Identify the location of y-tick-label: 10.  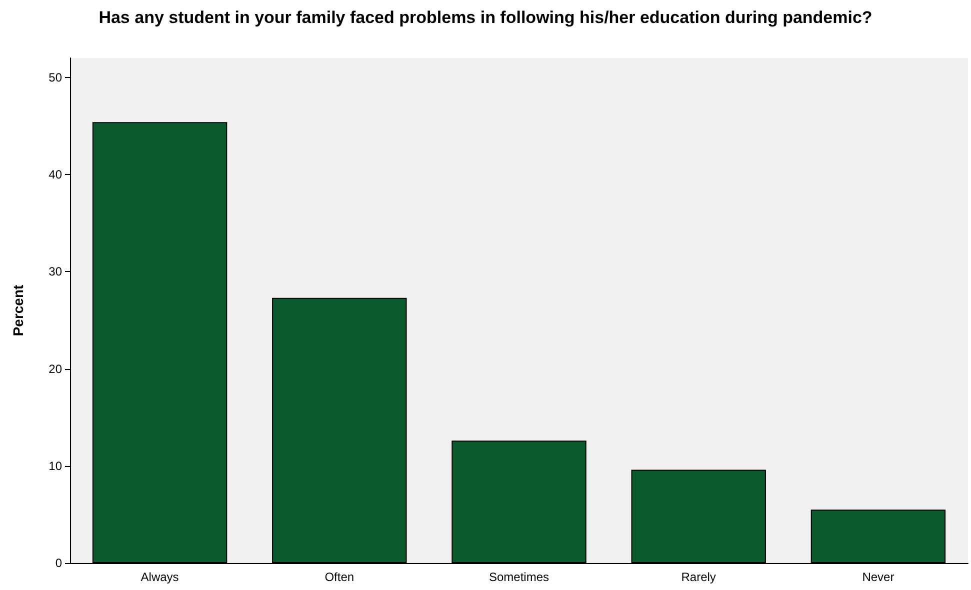
(55, 465).